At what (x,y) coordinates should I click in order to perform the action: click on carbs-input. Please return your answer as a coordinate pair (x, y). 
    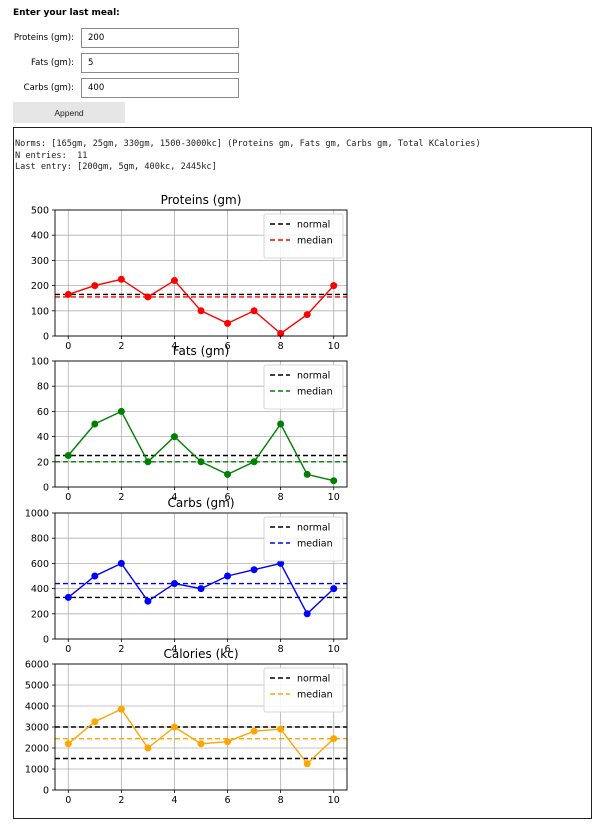
    Looking at the image, I should click on (160, 88).